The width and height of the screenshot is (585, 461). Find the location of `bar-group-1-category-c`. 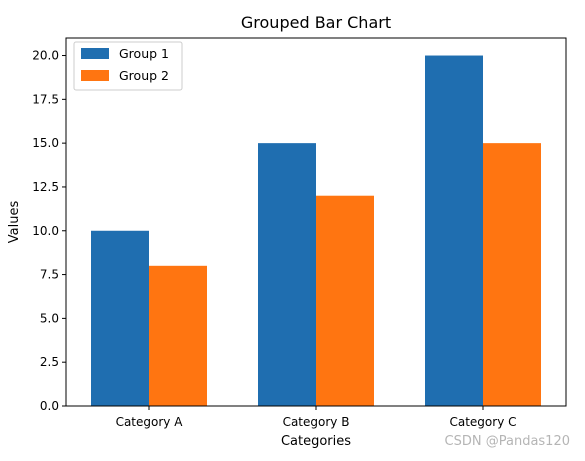

bar-group-1-category-c is located at coordinates (454, 231).